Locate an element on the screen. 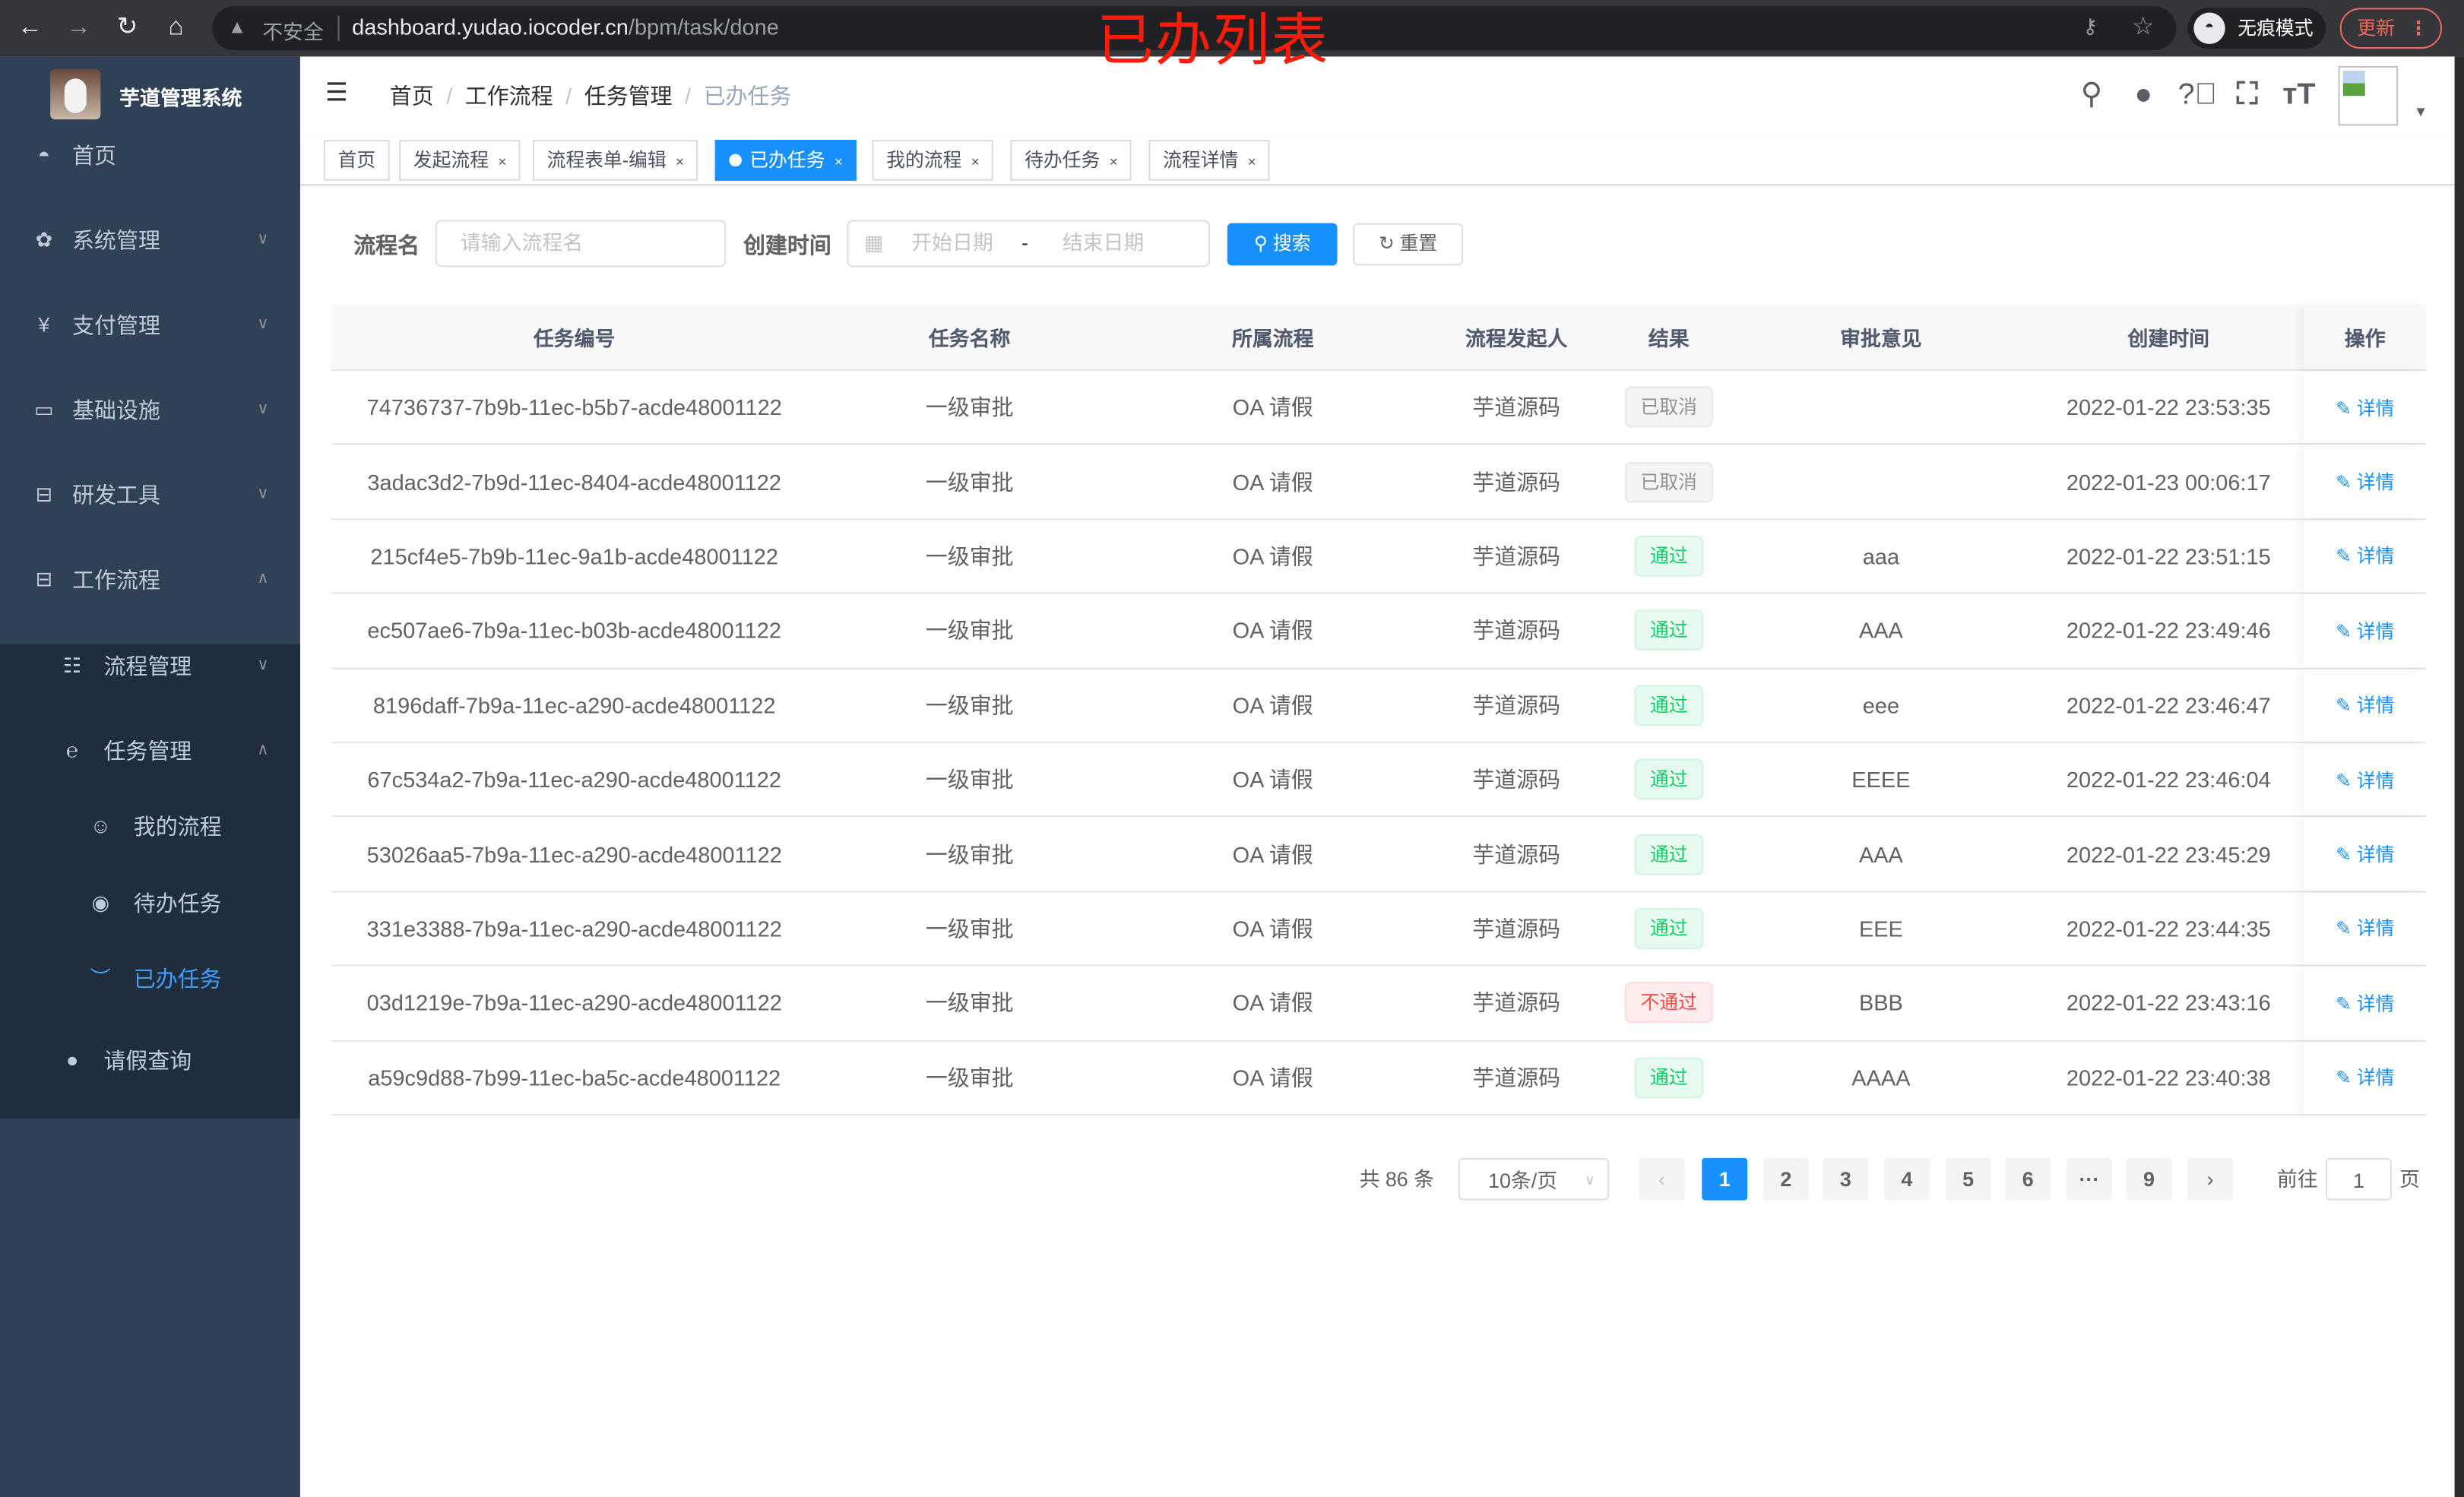 The height and width of the screenshot is (1497, 2464). reset-button-label: 重置 is located at coordinates (1418, 244).